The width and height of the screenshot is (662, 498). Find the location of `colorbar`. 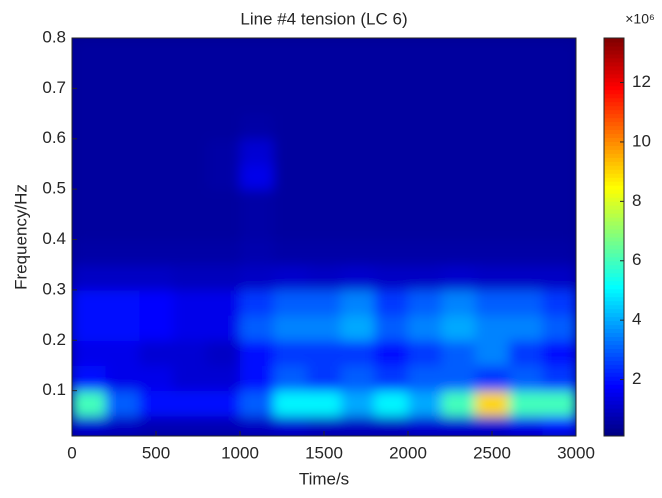

colorbar is located at coordinates (614, 237).